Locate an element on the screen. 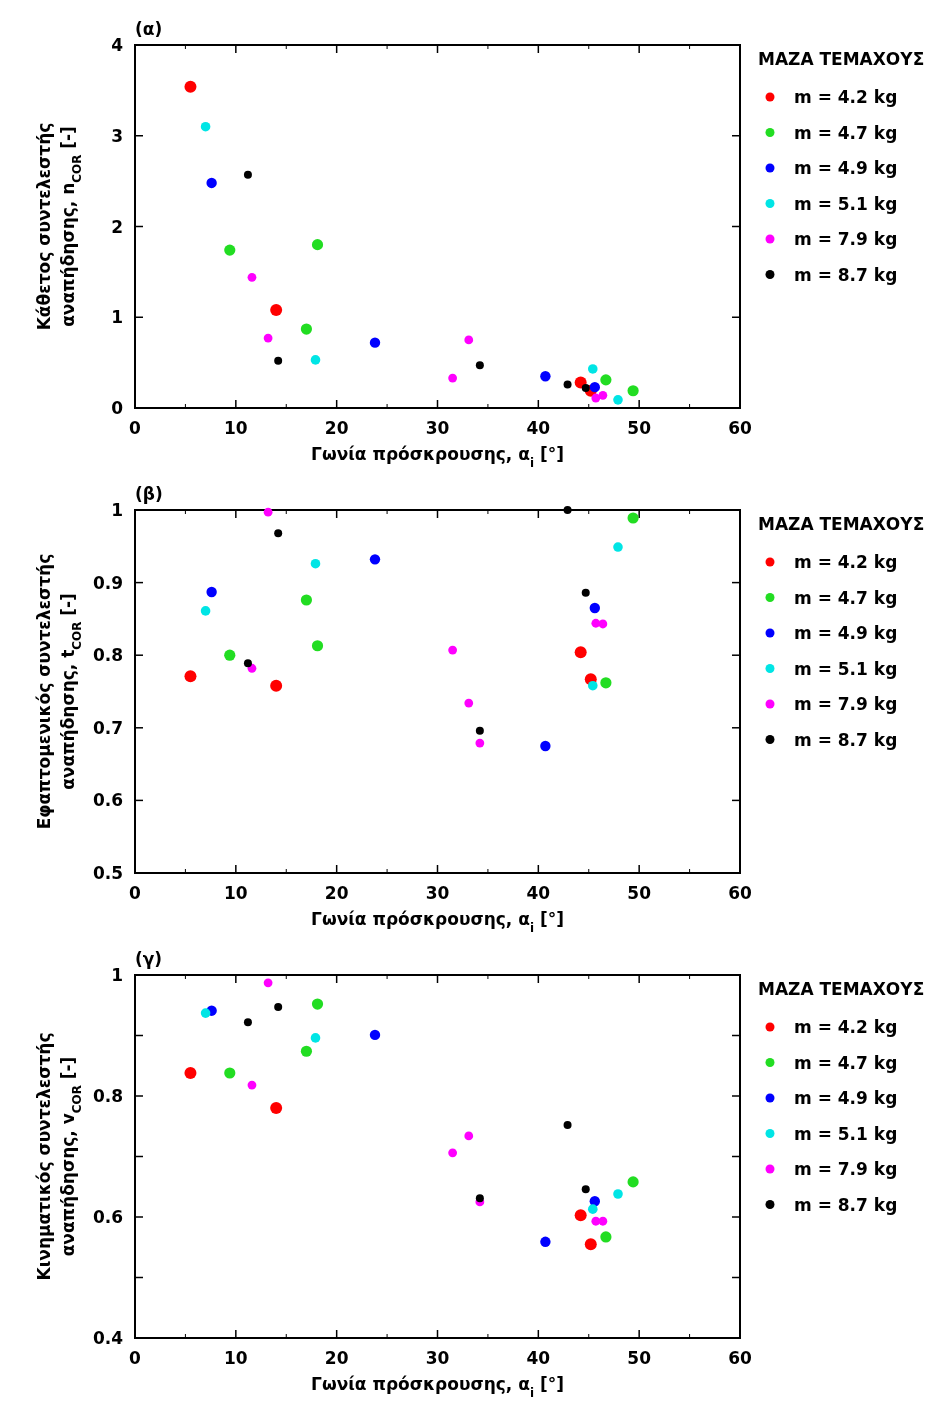 The width and height of the screenshot is (939, 1403). y-tick-label: 3 is located at coordinates (117, 135).